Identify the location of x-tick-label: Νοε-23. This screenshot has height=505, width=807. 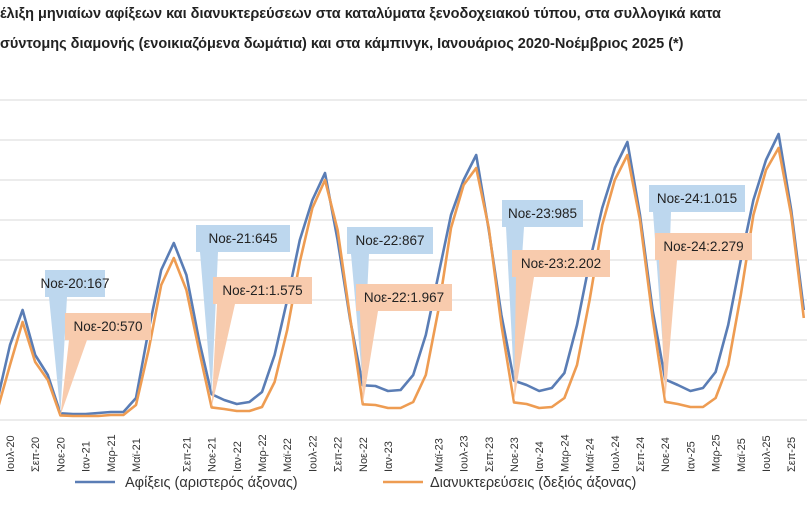
(515, 454).